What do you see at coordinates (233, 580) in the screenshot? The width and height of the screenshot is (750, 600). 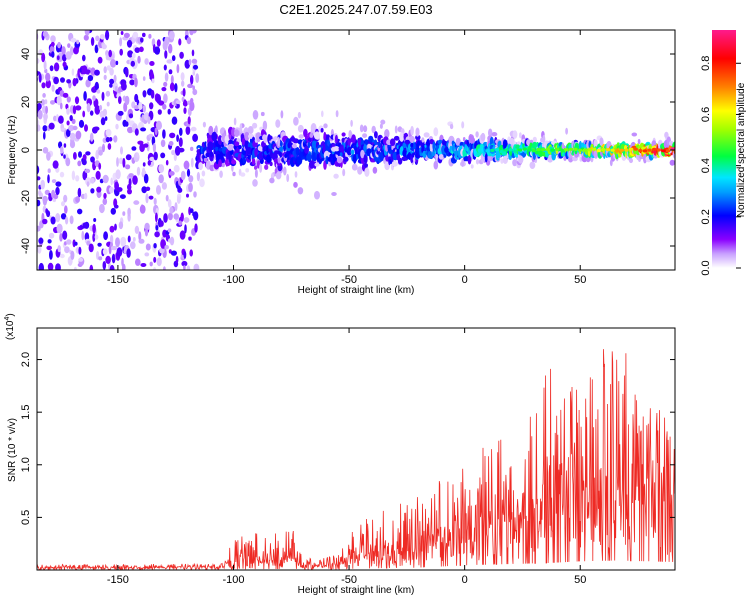 I see `x-tick-label: -100` at bounding box center [233, 580].